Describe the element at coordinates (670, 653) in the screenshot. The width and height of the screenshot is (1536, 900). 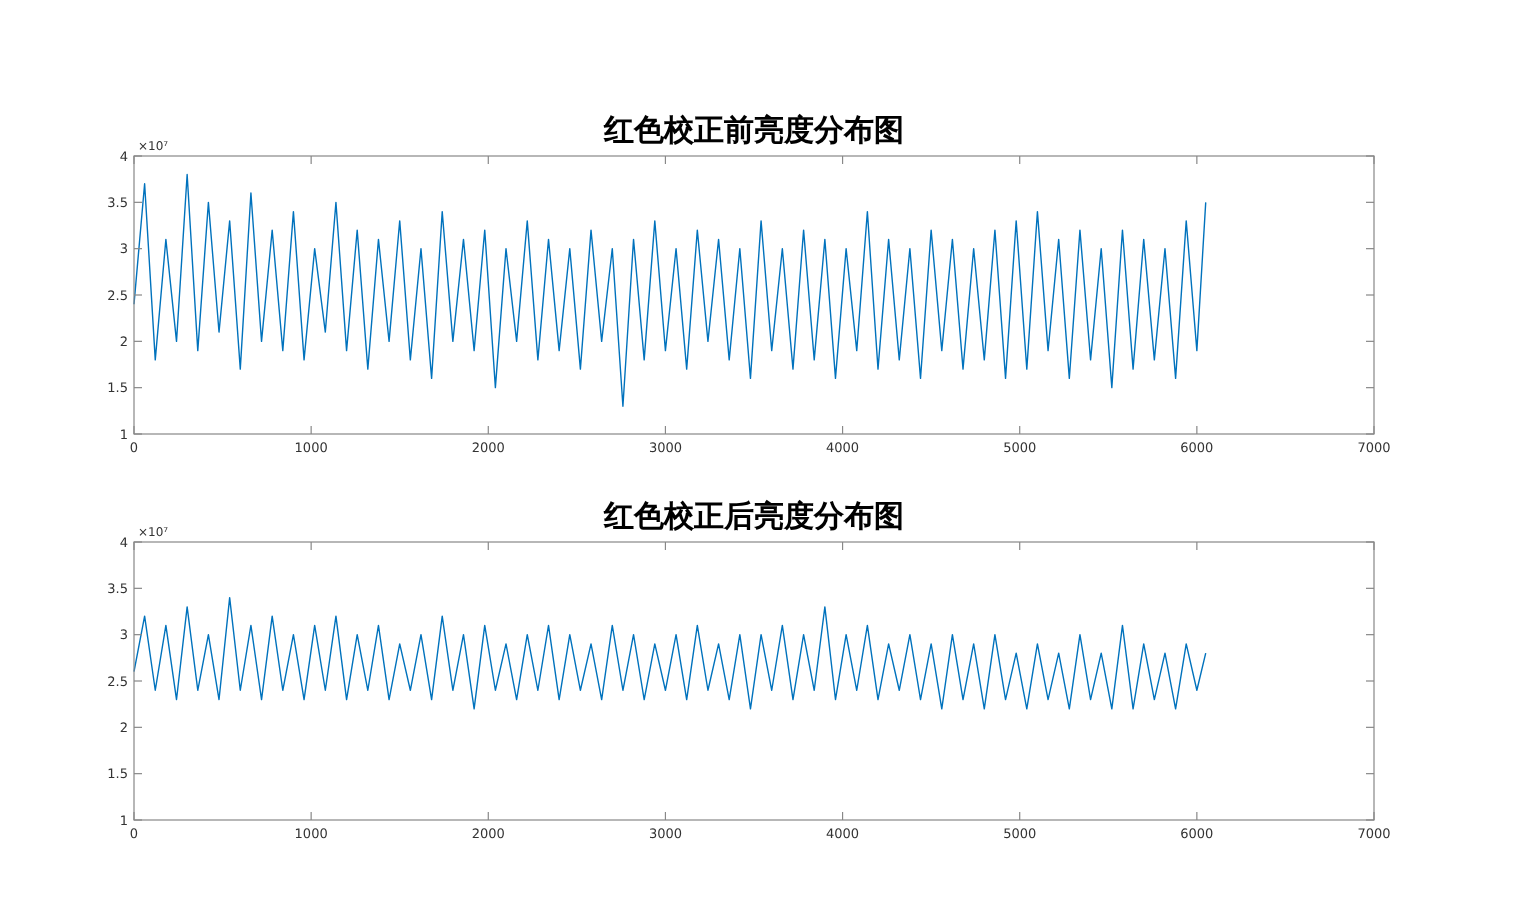
I see `line-series` at that location.